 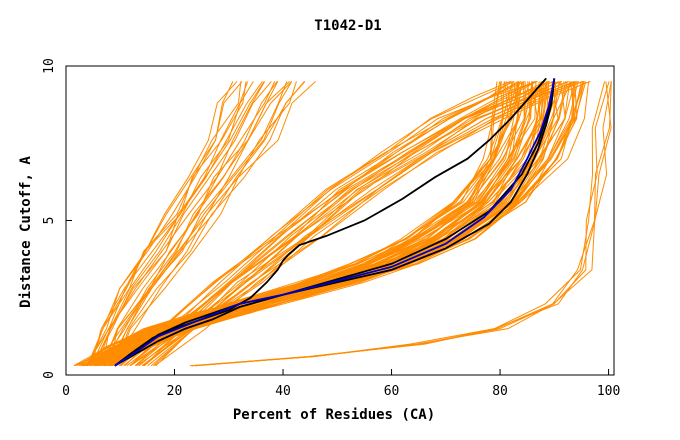 I want to click on x-tick-label-60: 60, so click(x=392, y=391).